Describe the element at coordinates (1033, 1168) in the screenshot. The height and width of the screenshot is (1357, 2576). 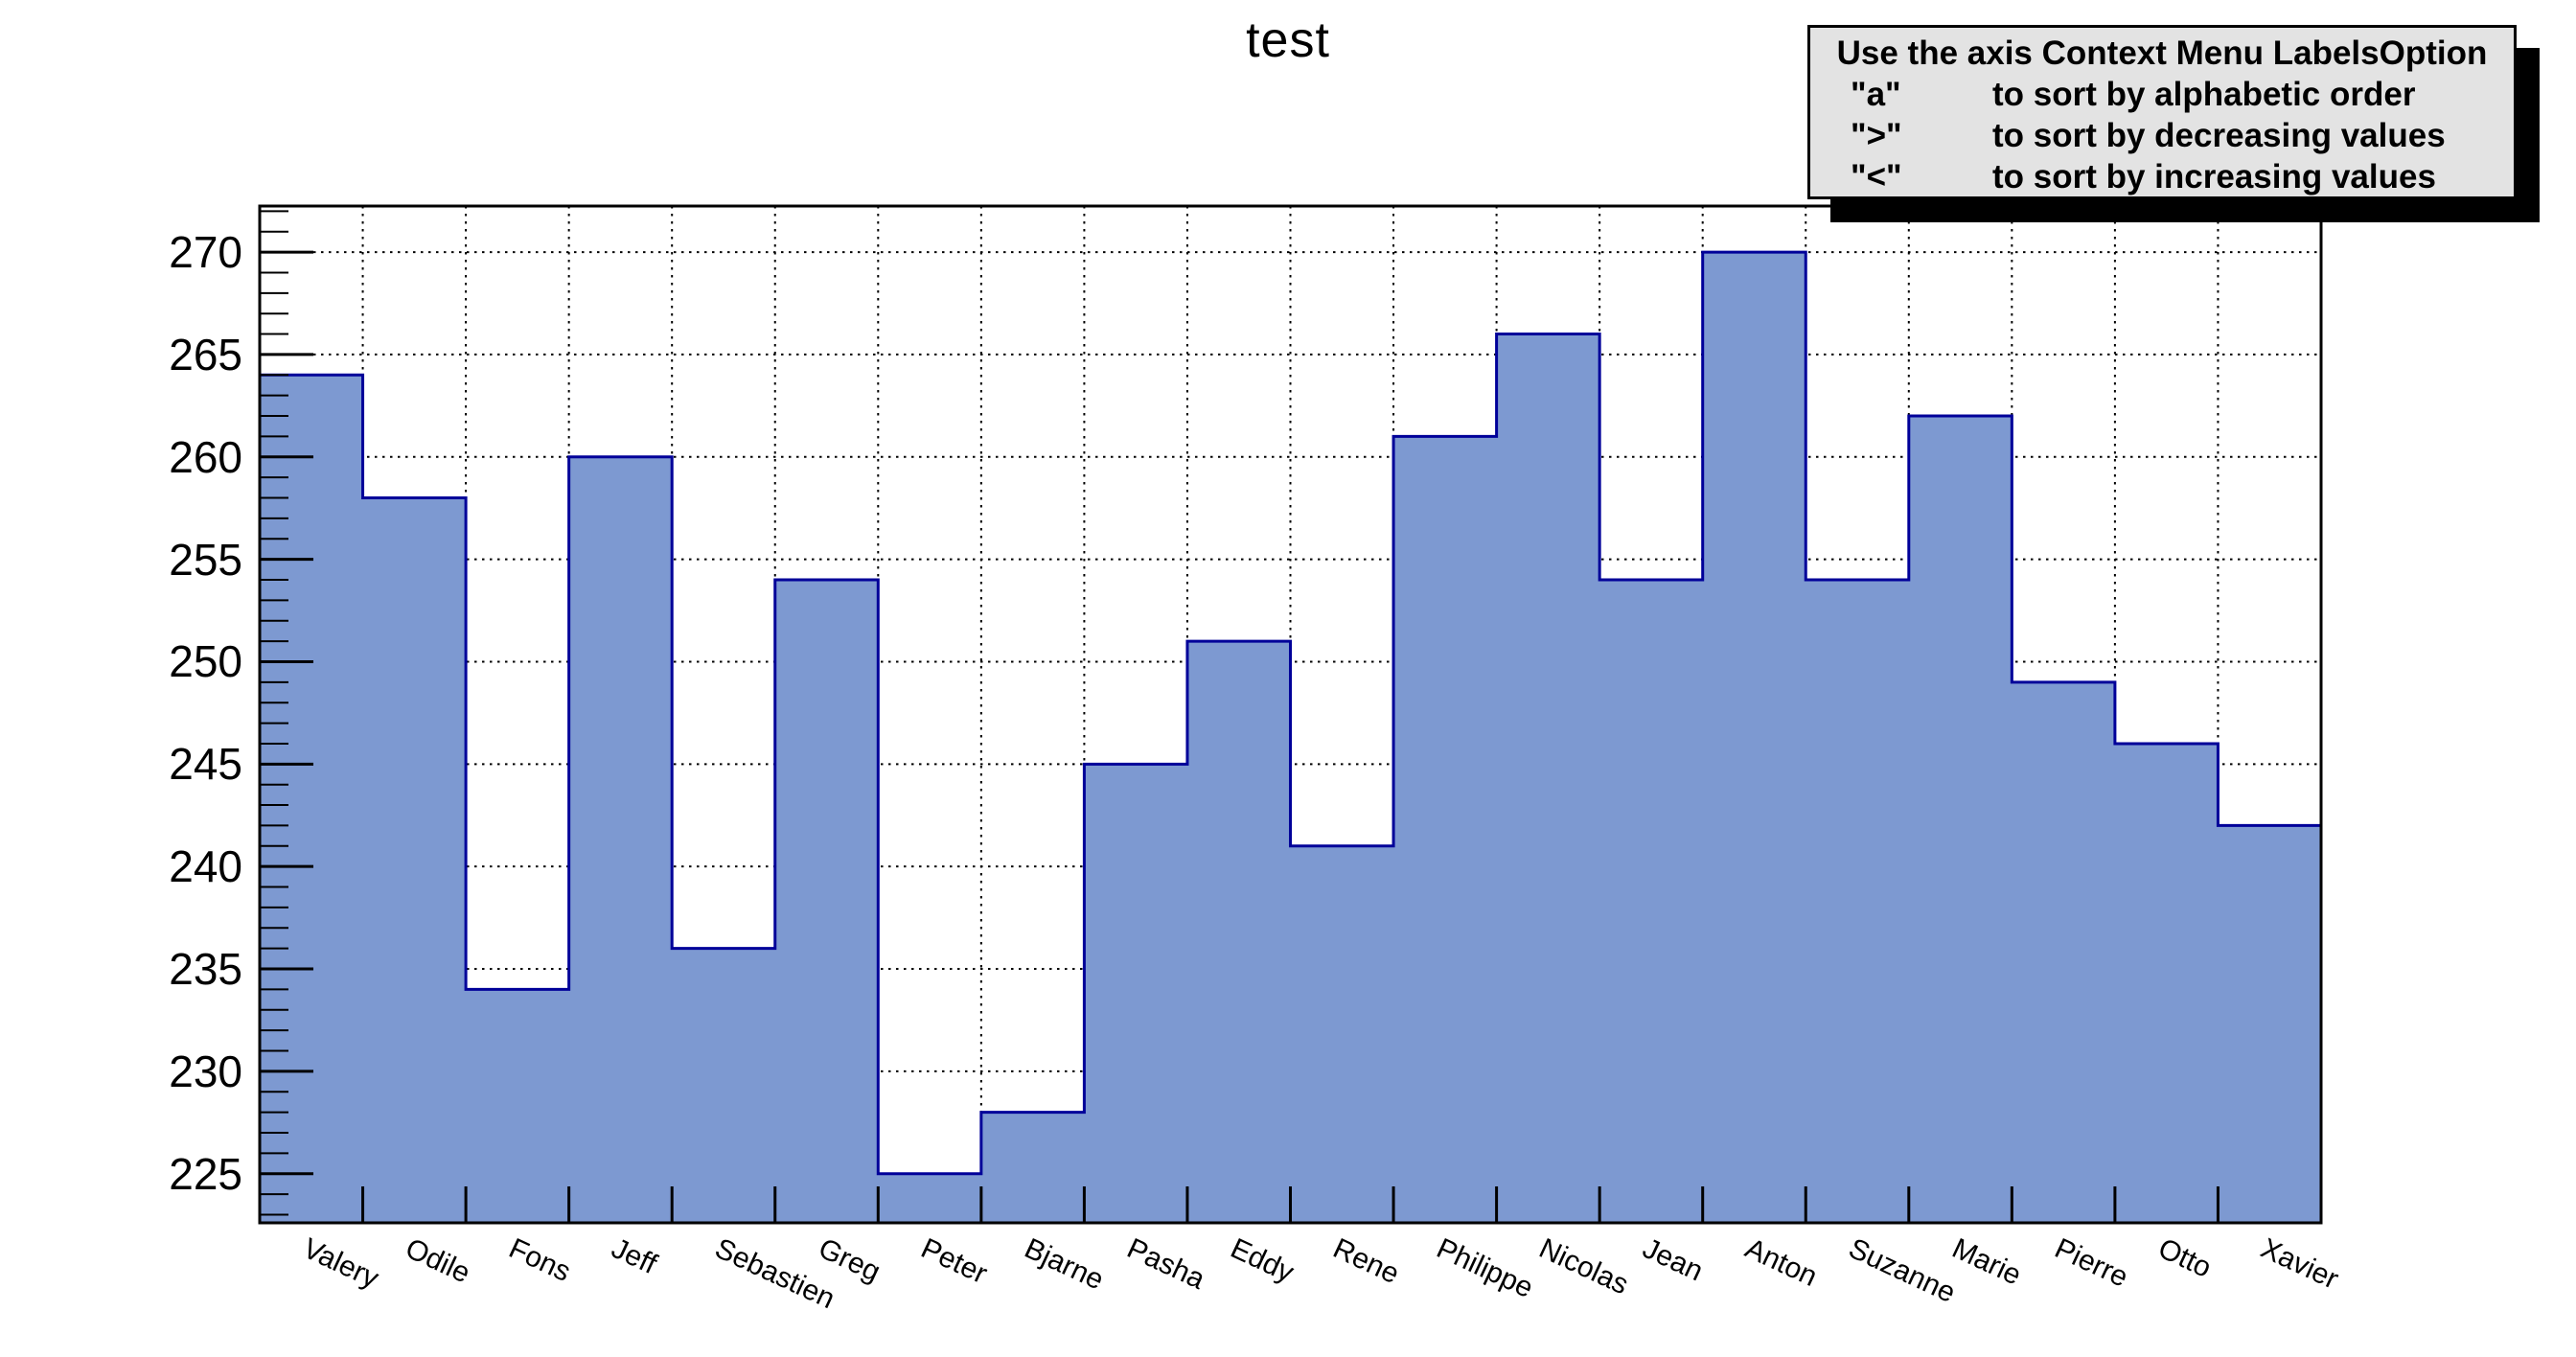
I see `bar-bjarne` at that location.